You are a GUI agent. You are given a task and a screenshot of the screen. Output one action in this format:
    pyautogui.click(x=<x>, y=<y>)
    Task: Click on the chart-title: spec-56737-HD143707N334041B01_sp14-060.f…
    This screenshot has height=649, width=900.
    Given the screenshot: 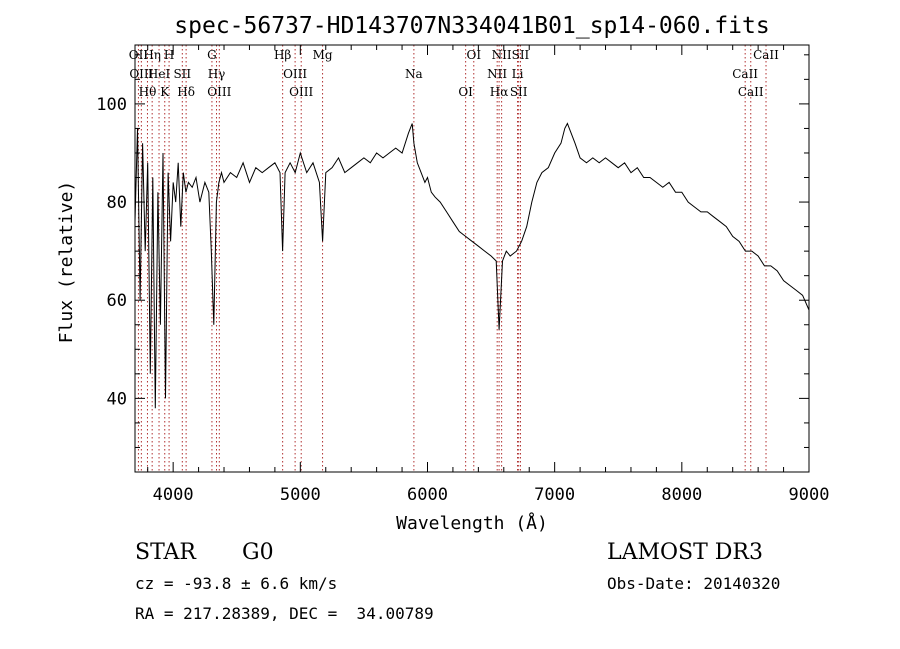 What is the action you would take?
    pyautogui.click(x=471, y=26)
    